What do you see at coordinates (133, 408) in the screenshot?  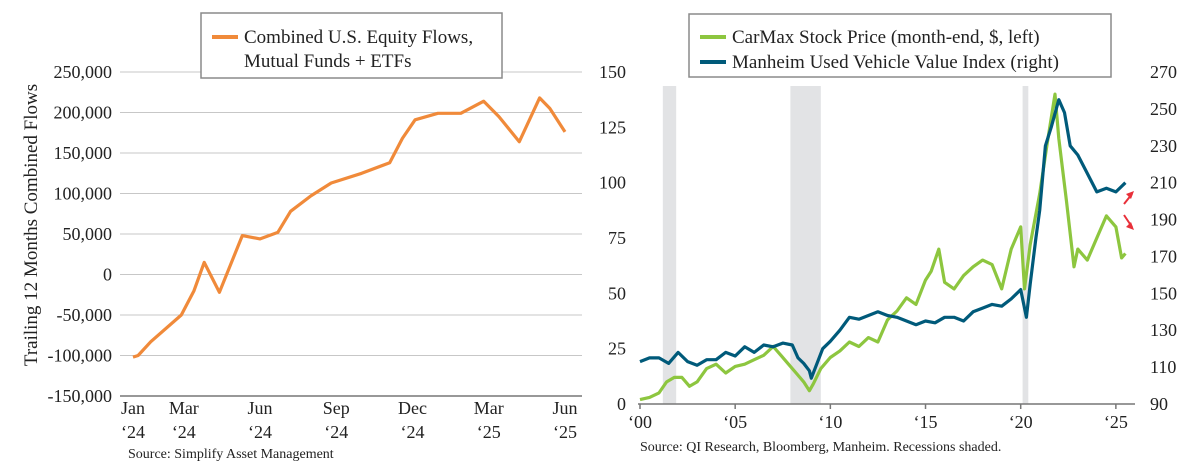 I see `left-x-tick-label: Jan` at bounding box center [133, 408].